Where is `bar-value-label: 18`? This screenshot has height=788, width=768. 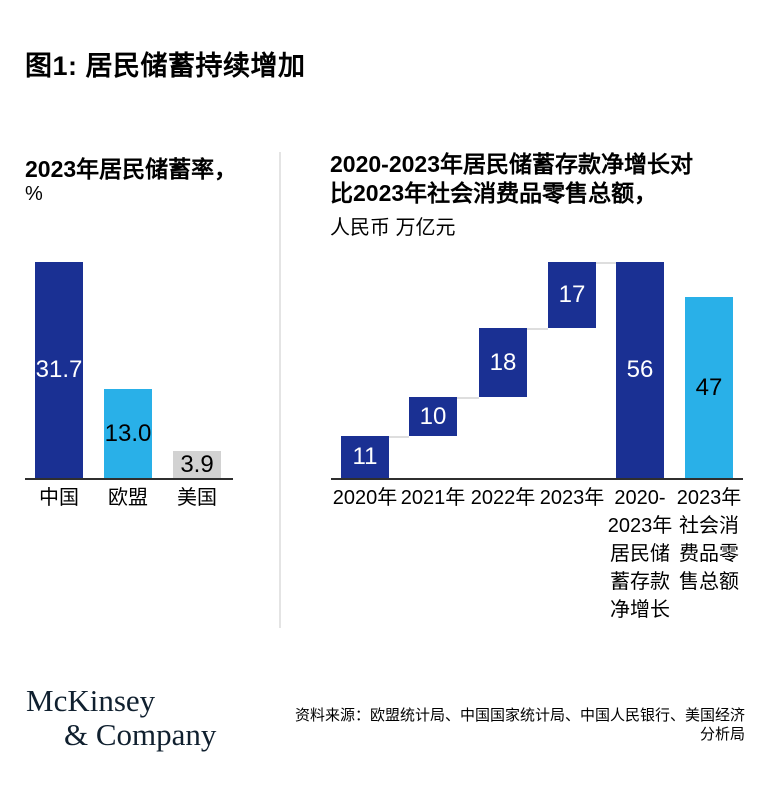 bar-value-label: 18 is located at coordinates (503, 362).